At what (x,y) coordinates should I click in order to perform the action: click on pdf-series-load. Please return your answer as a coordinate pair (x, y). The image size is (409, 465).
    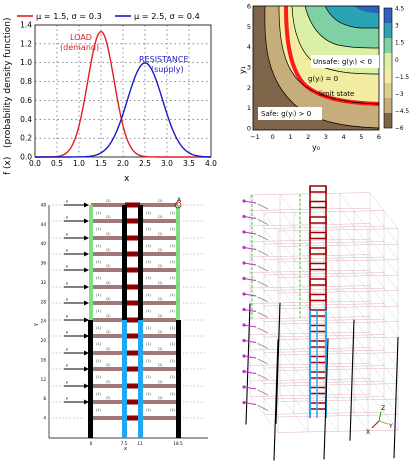
    Looking at the image, I should click on (123, 94).